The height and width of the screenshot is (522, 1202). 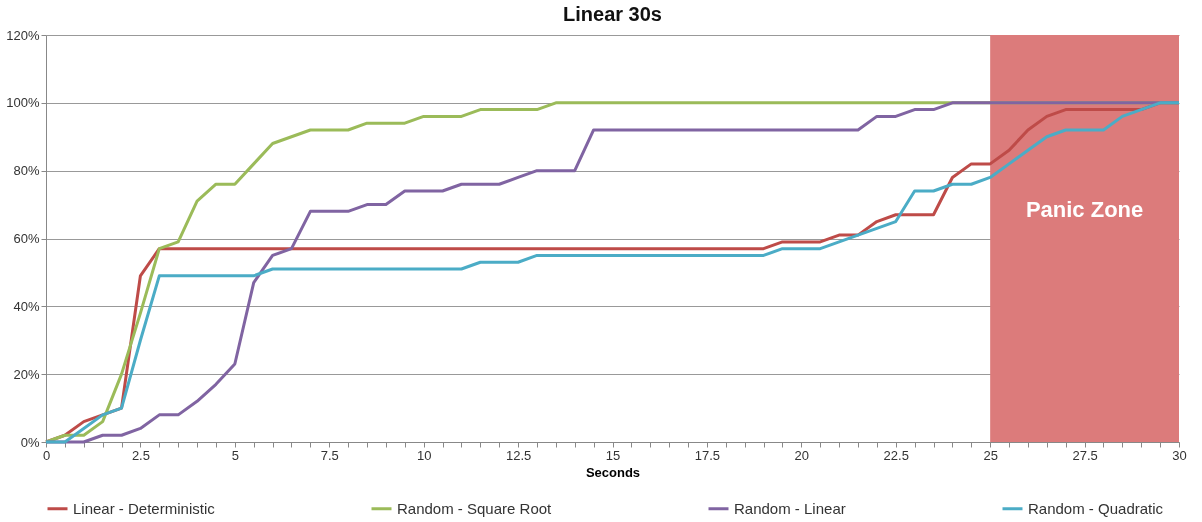 What do you see at coordinates (475, 508) in the screenshot?
I see `legend-label: Random - Square Root` at bounding box center [475, 508].